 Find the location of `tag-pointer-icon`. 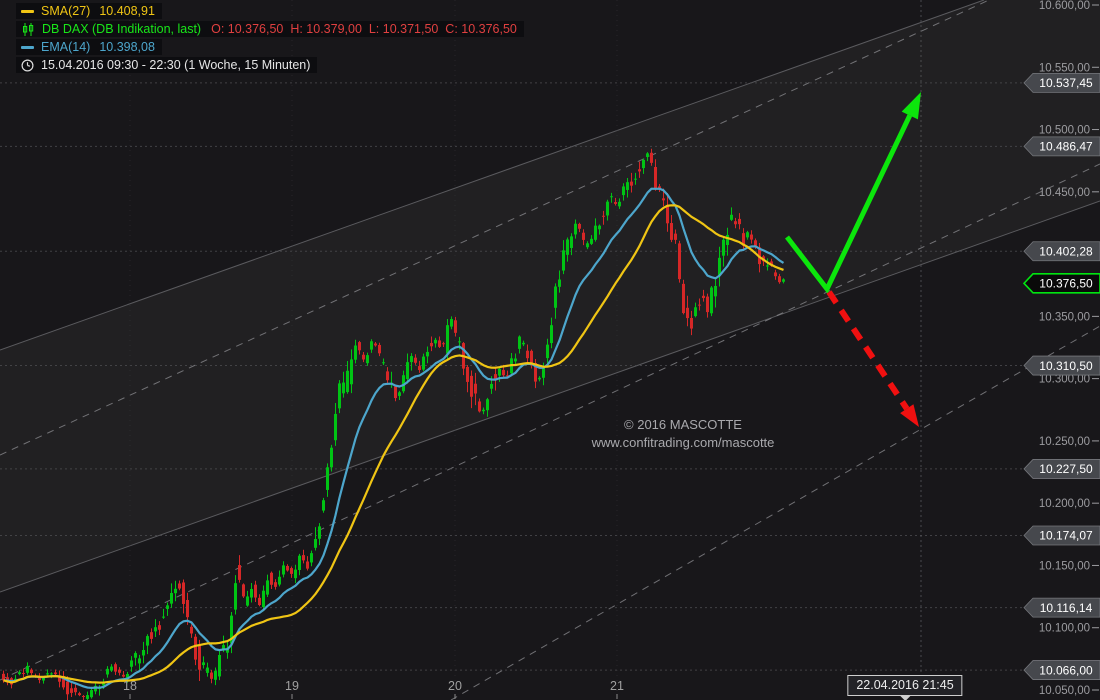

tag-pointer-icon is located at coordinates (904, 697).